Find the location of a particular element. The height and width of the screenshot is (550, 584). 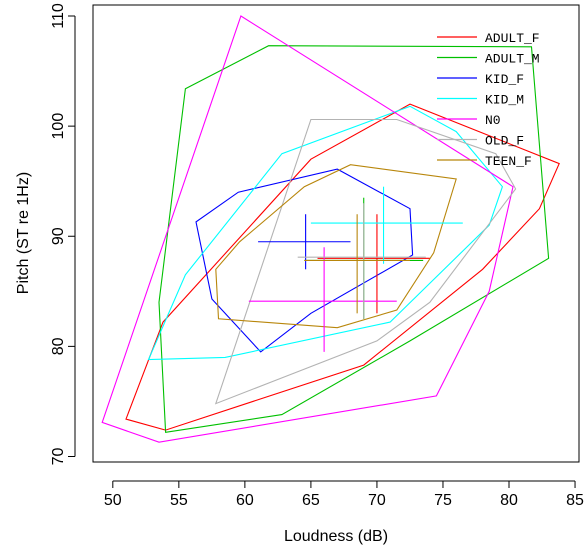

legend-label: ADULT_F is located at coordinates (512, 38).